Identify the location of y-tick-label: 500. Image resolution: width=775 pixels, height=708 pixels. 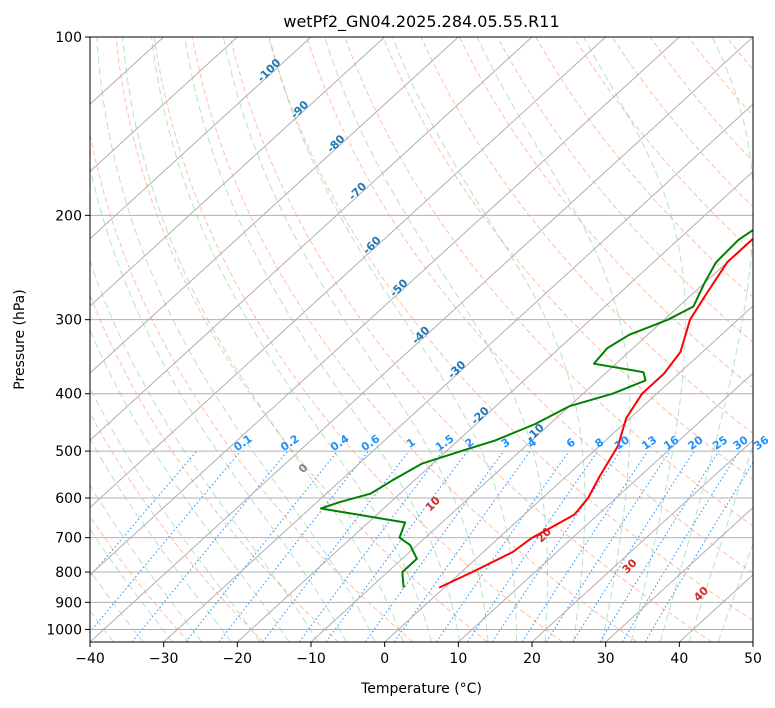
(68, 452).